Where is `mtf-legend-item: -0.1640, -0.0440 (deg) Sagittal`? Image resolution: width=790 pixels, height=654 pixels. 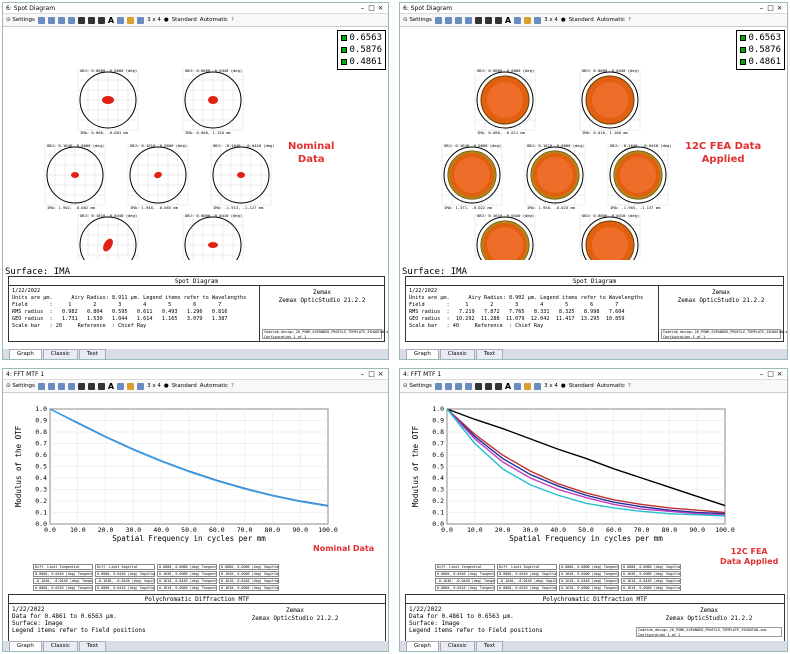 mtf-legend-item: -0.1640, -0.0440 (deg) Sagittal is located at coordinates (527, 581).